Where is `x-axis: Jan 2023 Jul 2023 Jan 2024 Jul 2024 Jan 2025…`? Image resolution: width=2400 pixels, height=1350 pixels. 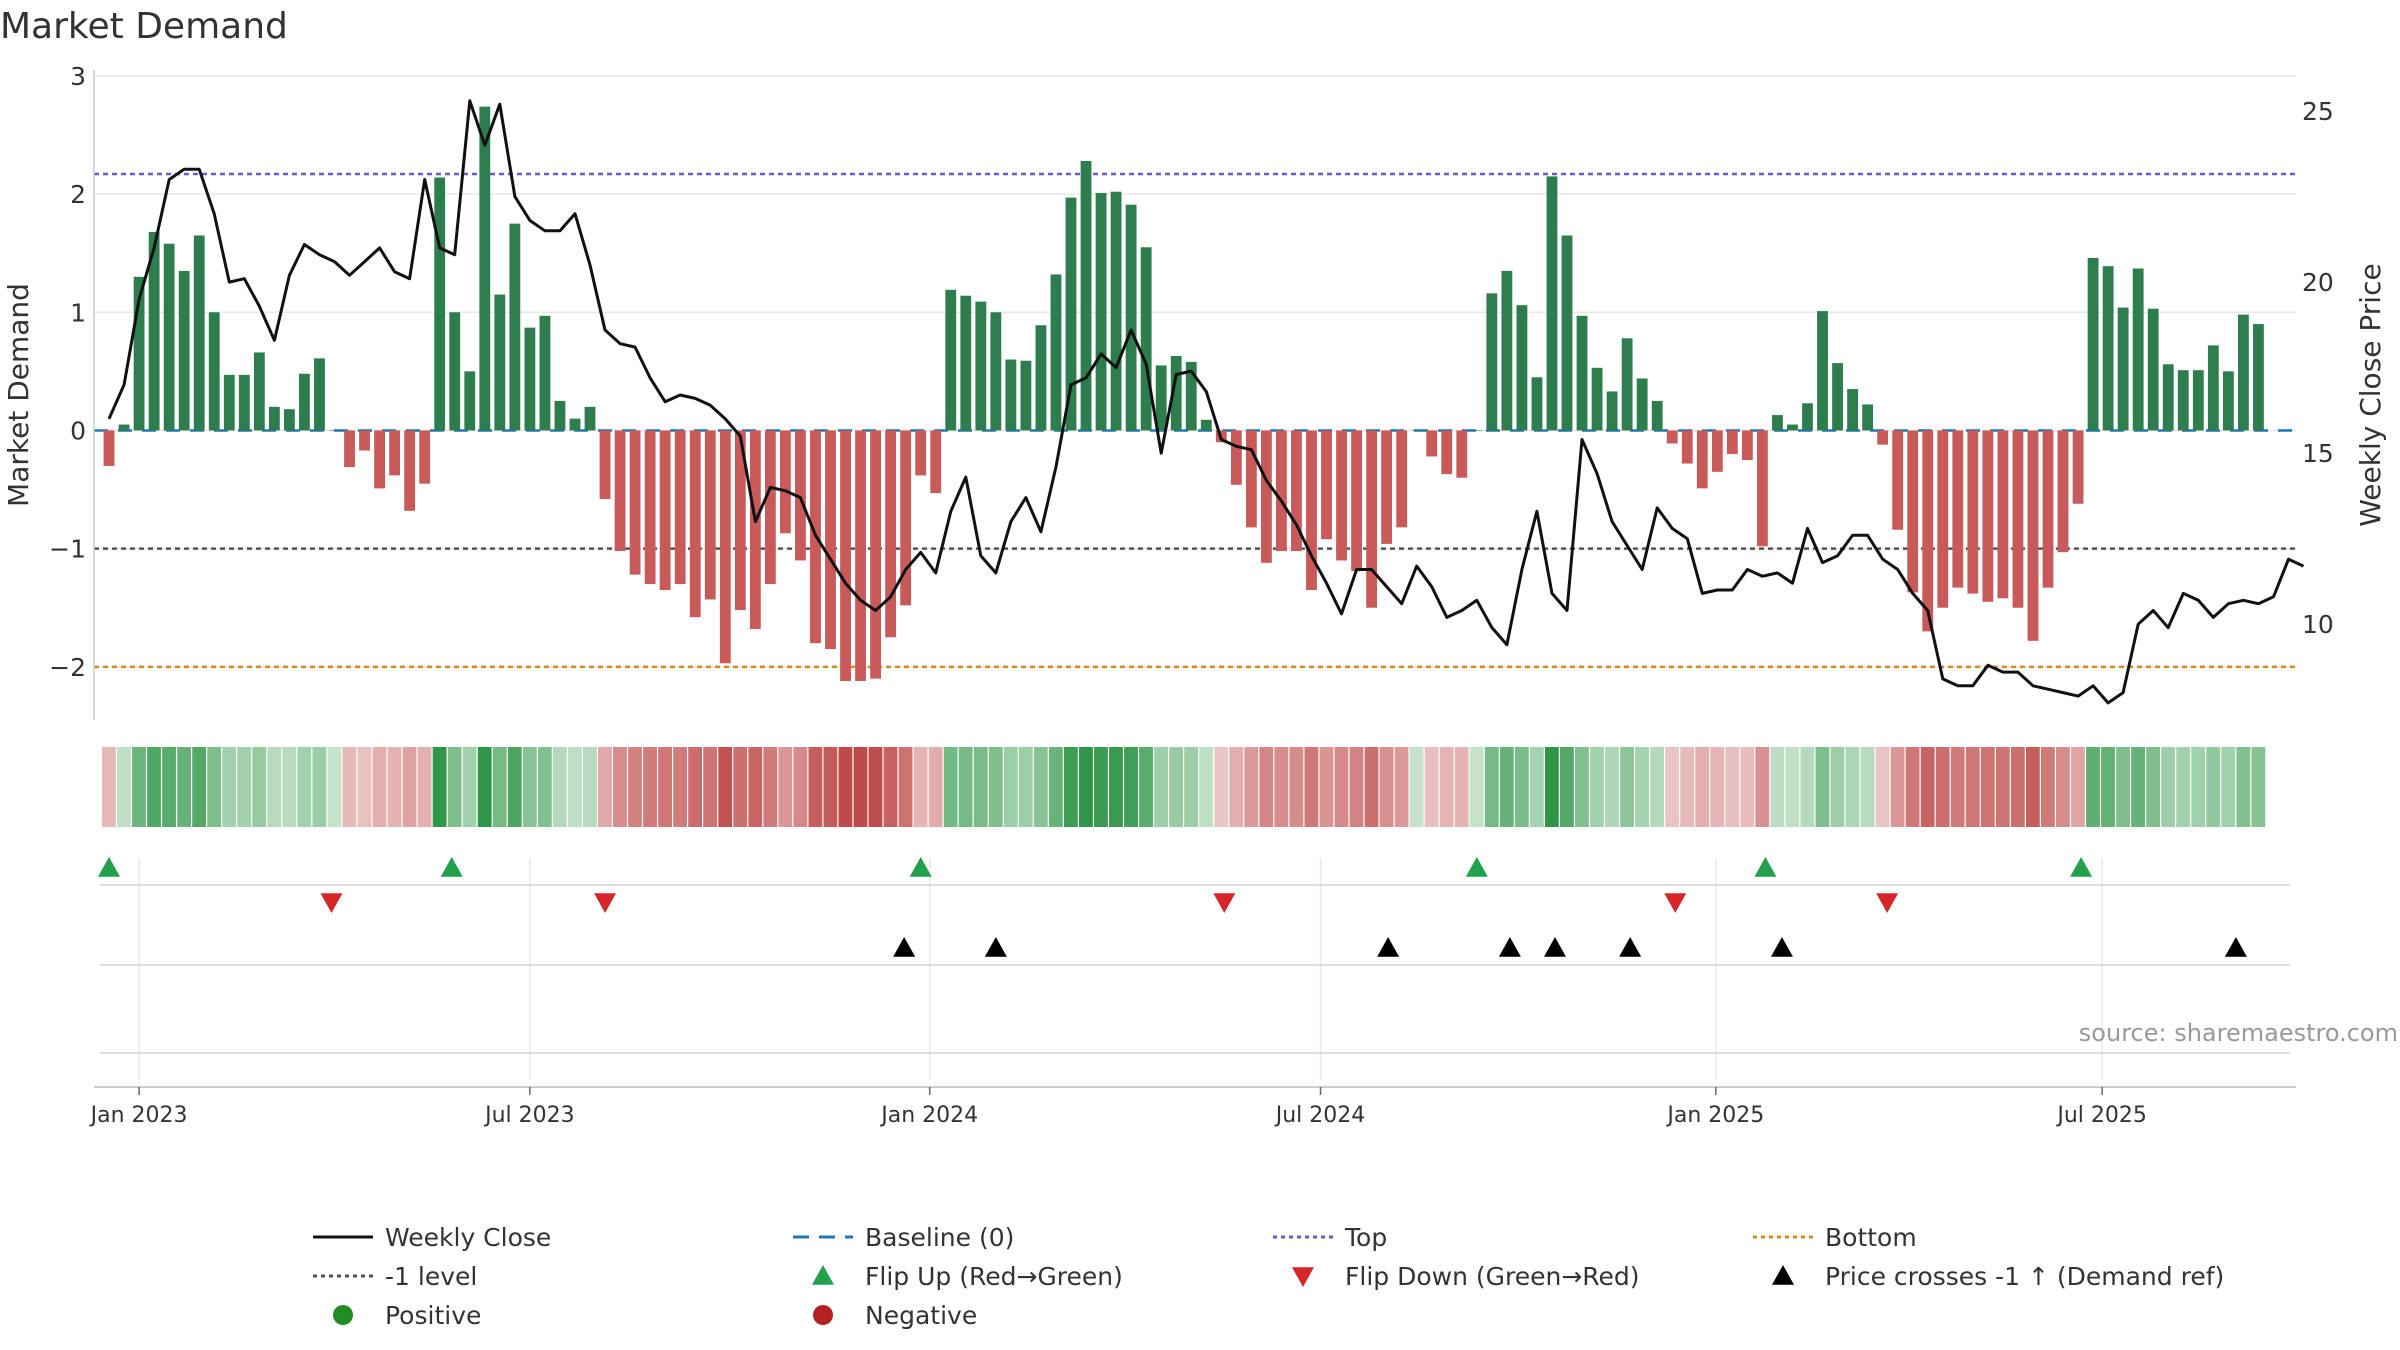 x-axis: Jan 2023 Jul 2023 Jan 2024 Jul 2024 Jan 2025… is located at coordinates (1192, 1107).